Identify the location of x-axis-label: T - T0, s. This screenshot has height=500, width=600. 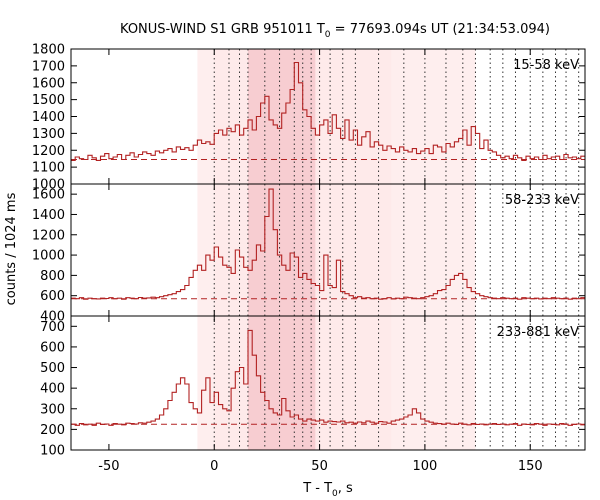
(327, 490).